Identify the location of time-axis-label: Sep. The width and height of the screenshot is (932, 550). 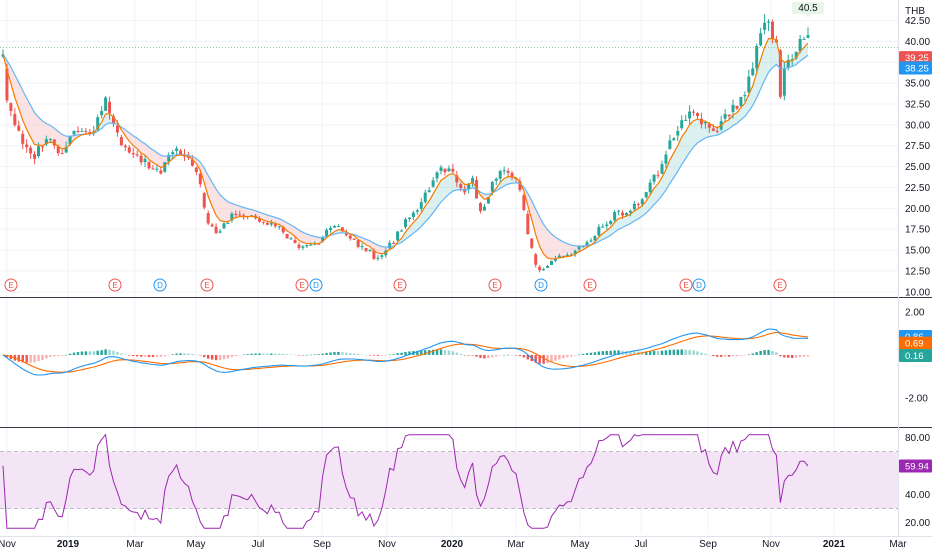
(708, 544).